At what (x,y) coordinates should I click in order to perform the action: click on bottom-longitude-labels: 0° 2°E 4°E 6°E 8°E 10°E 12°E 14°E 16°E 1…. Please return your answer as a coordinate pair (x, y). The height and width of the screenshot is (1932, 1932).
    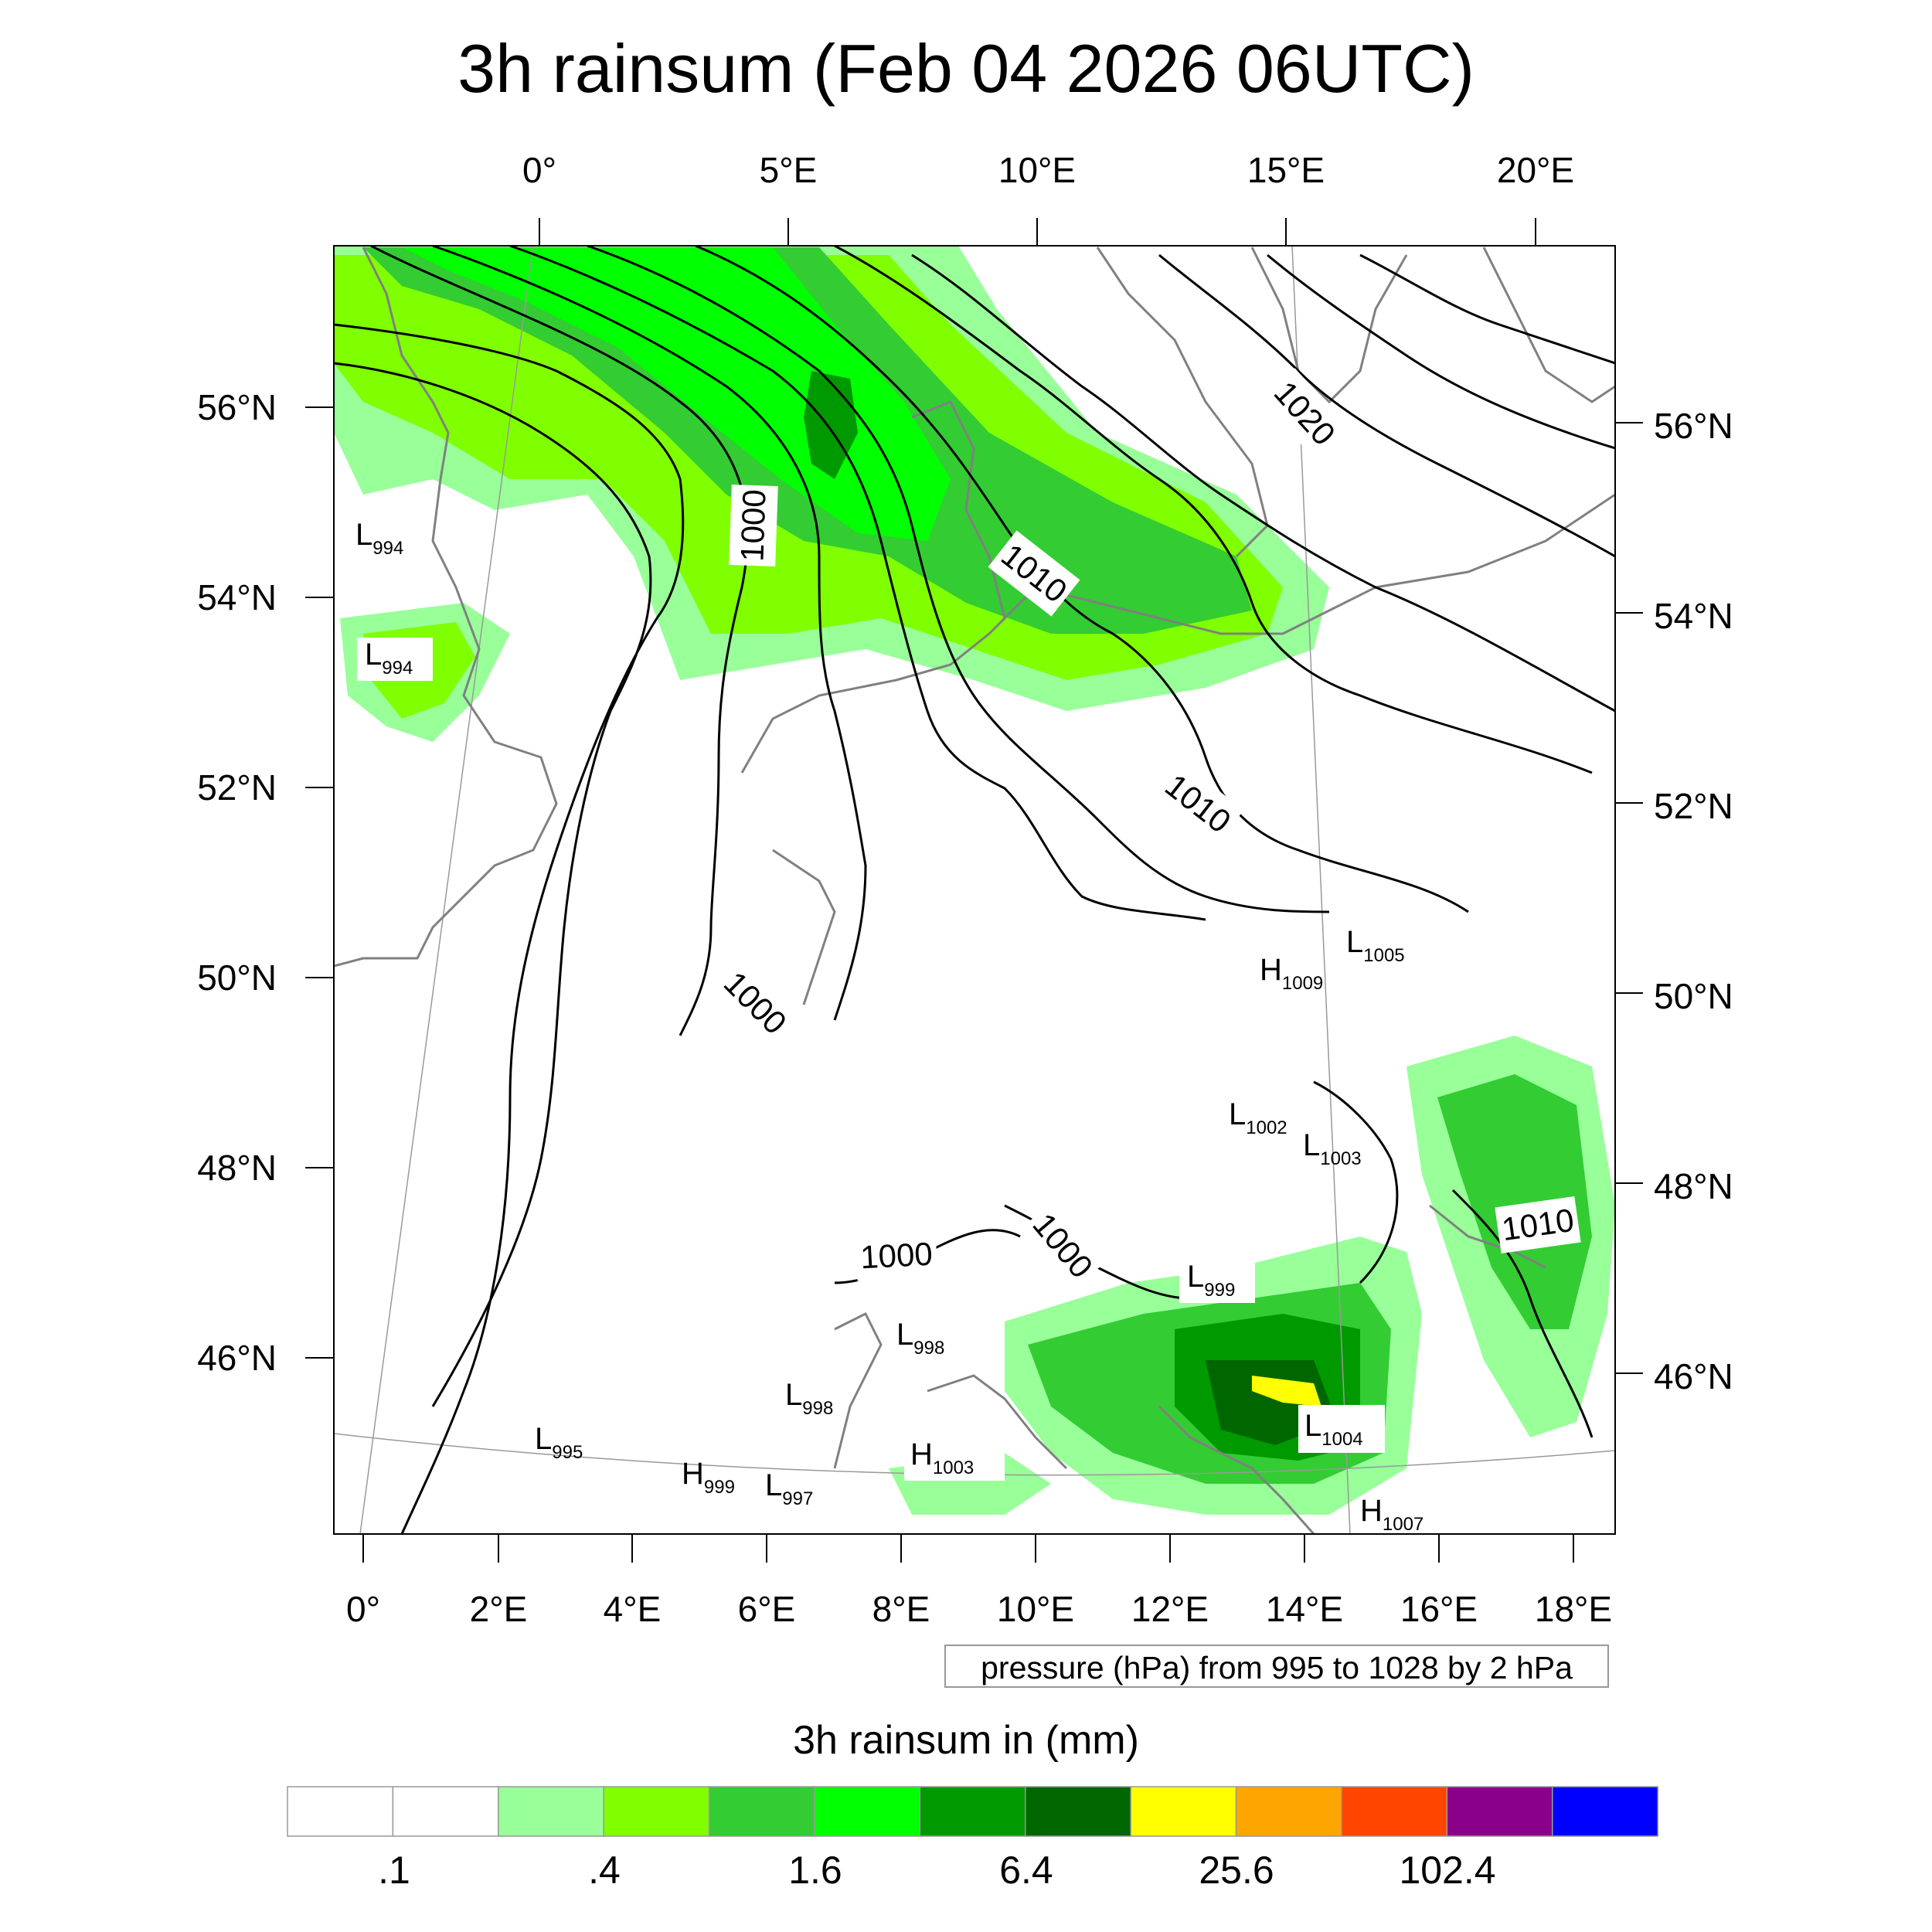
    Looking at the image, I should click on (979, 1609).